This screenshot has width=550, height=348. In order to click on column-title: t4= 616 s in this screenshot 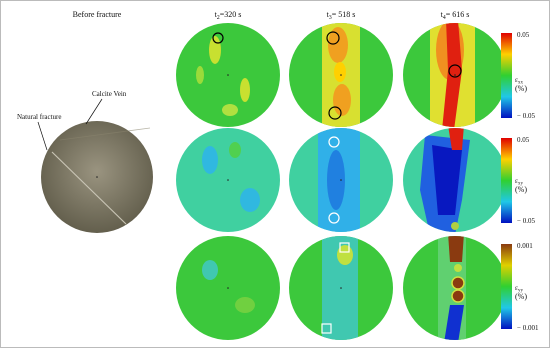, I will do `click(455, 15)`.